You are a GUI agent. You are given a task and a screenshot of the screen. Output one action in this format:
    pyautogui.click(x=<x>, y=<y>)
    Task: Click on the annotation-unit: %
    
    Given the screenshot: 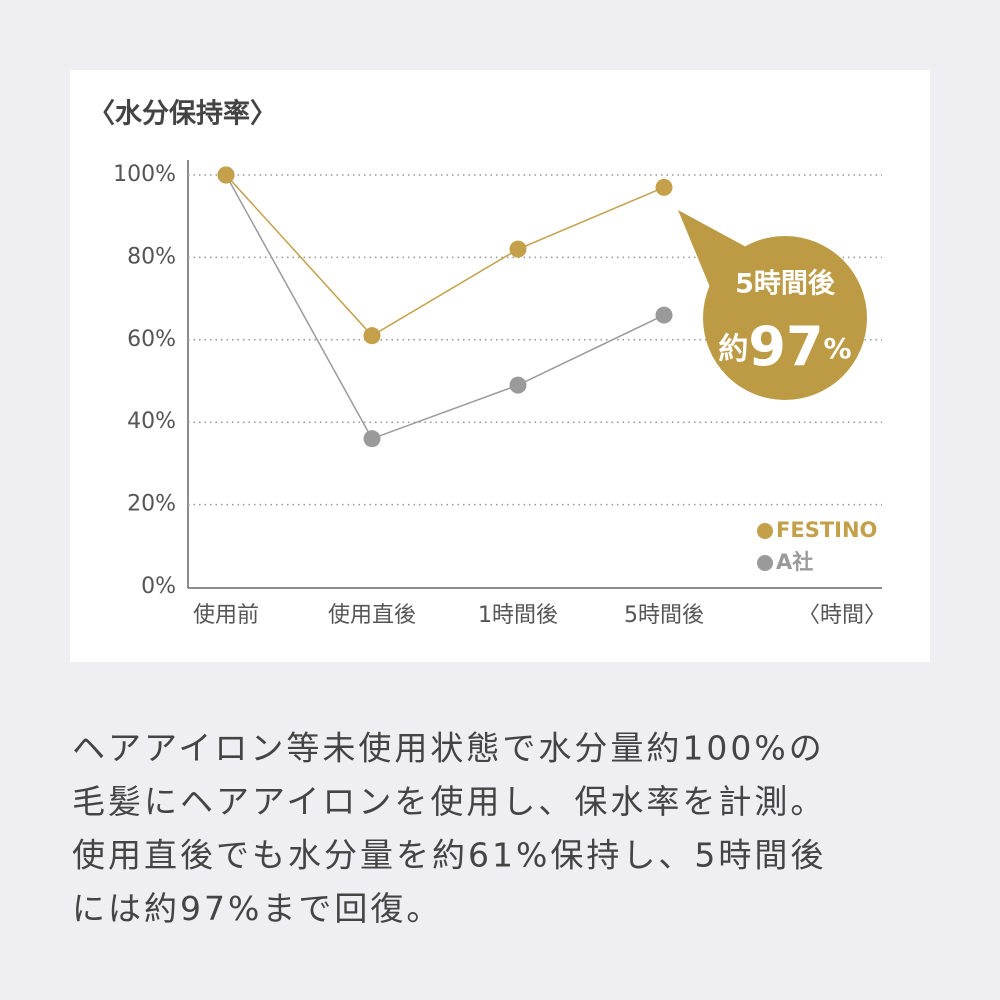 What is the action you would take?
    pyautogui.click(x=838, y=348)
    